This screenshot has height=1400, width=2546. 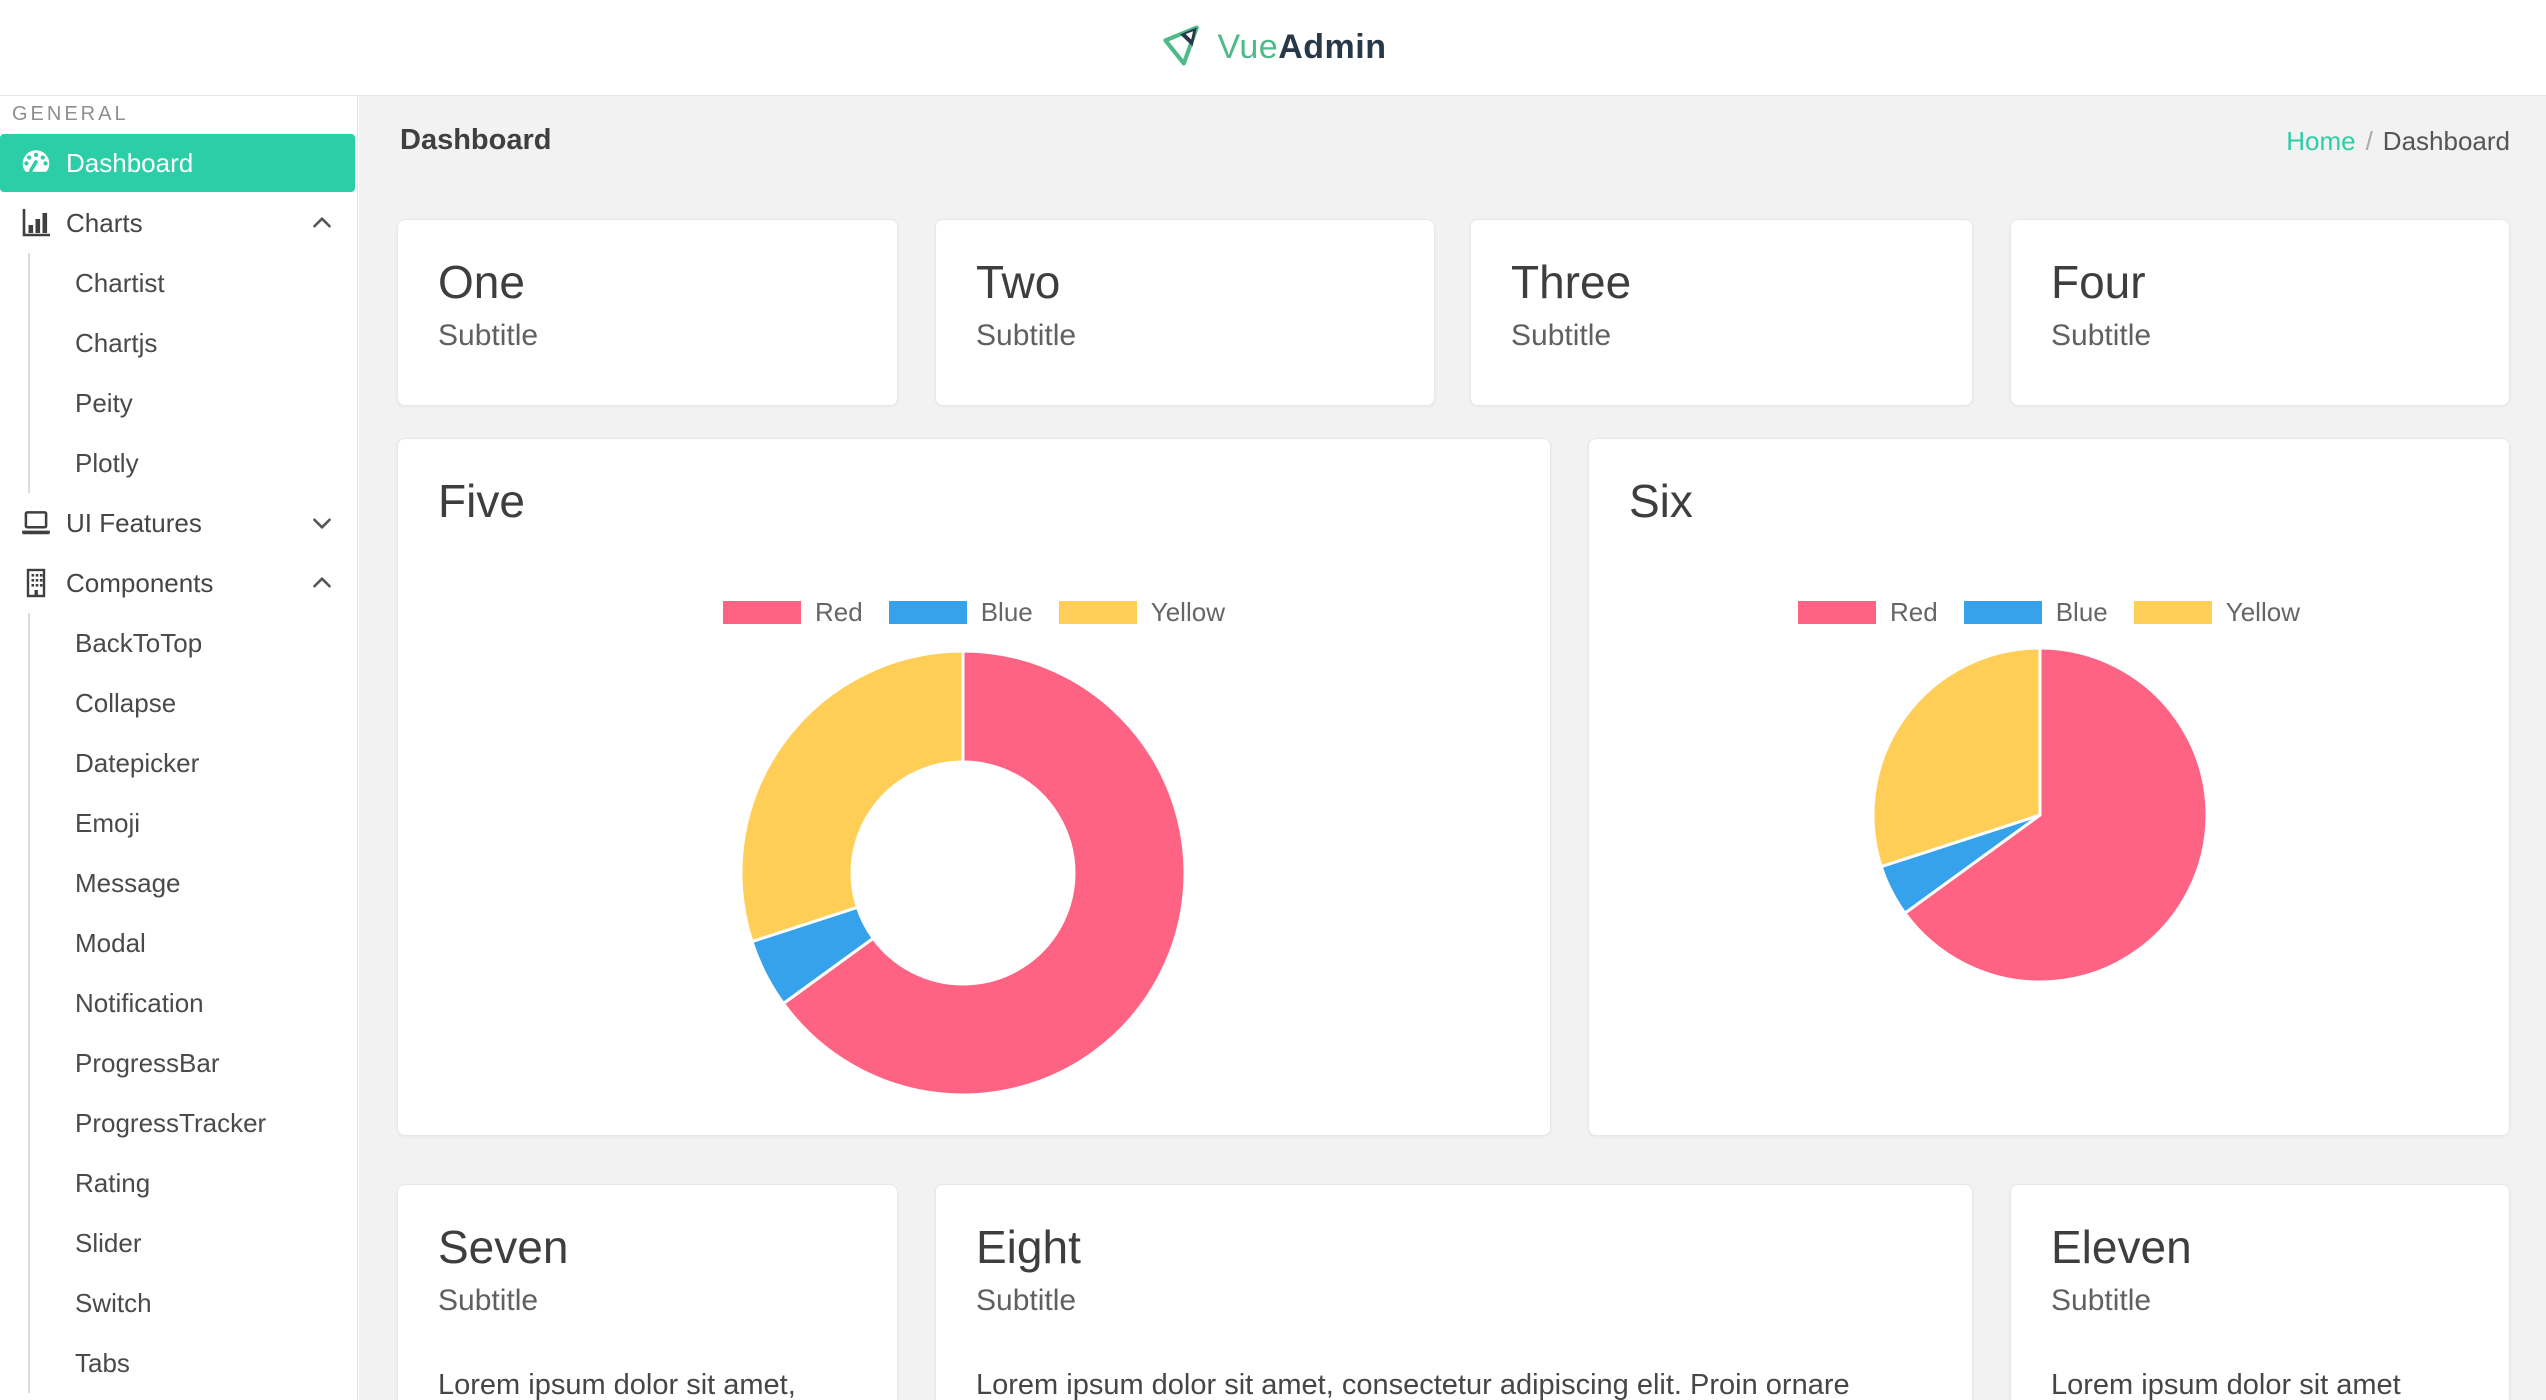 What do you see at coordinates (139, 642) in the screenshot?
I see `sidebar-subitem-backtotop: BackToTop` at bounding box center [139, 642].